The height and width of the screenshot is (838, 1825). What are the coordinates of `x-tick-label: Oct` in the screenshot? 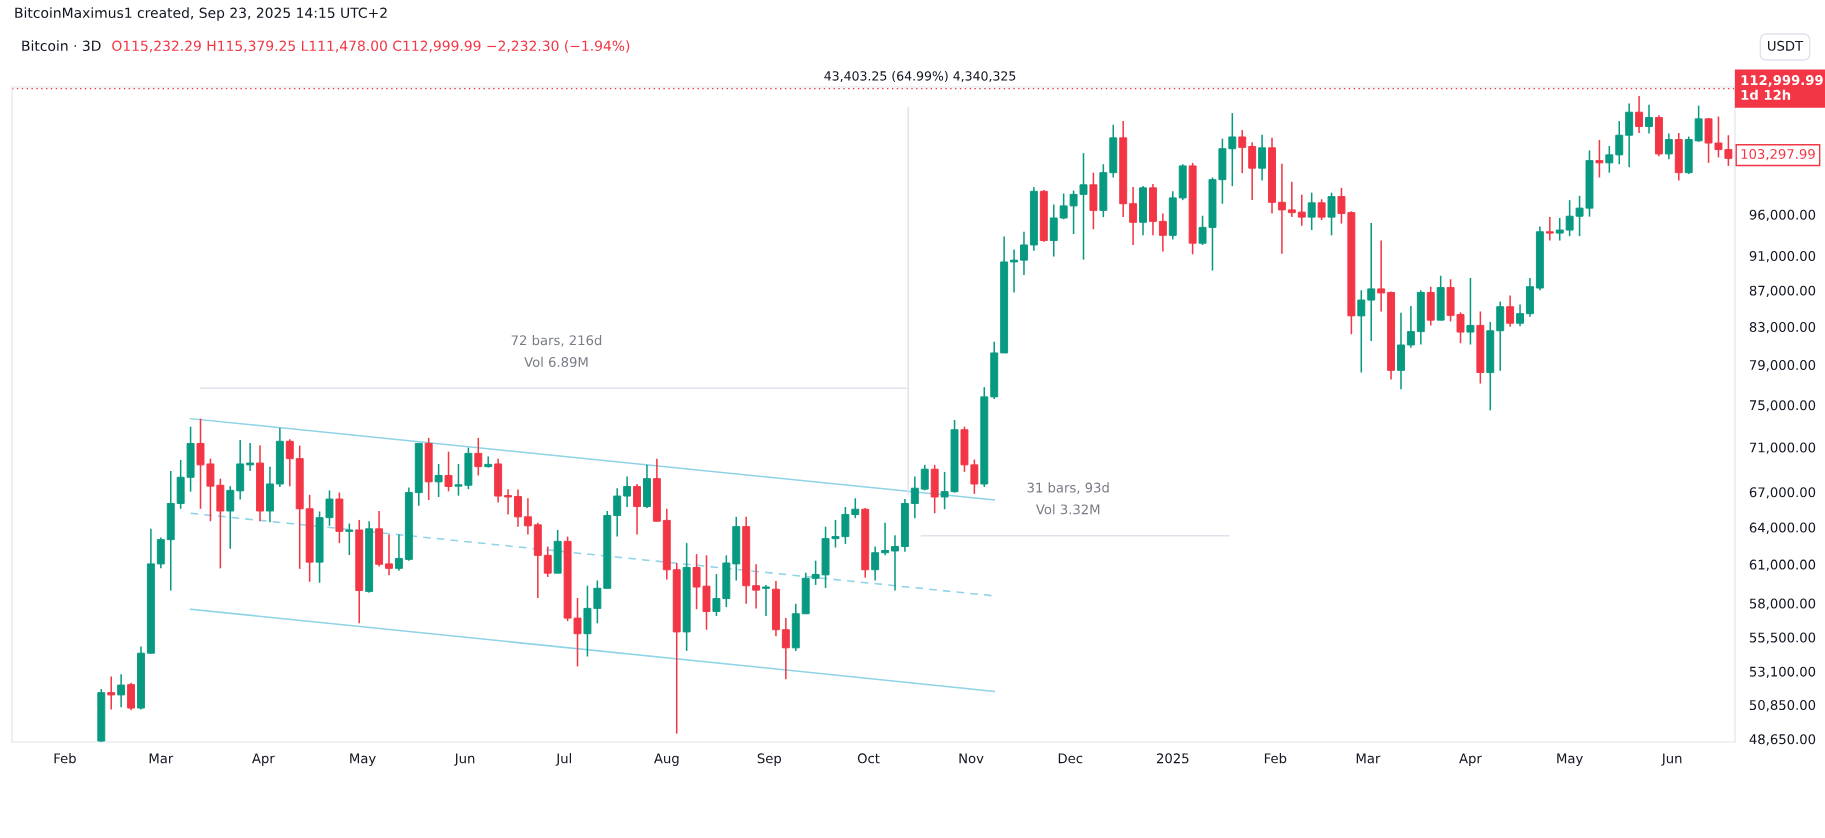 It's located at (868, 758).